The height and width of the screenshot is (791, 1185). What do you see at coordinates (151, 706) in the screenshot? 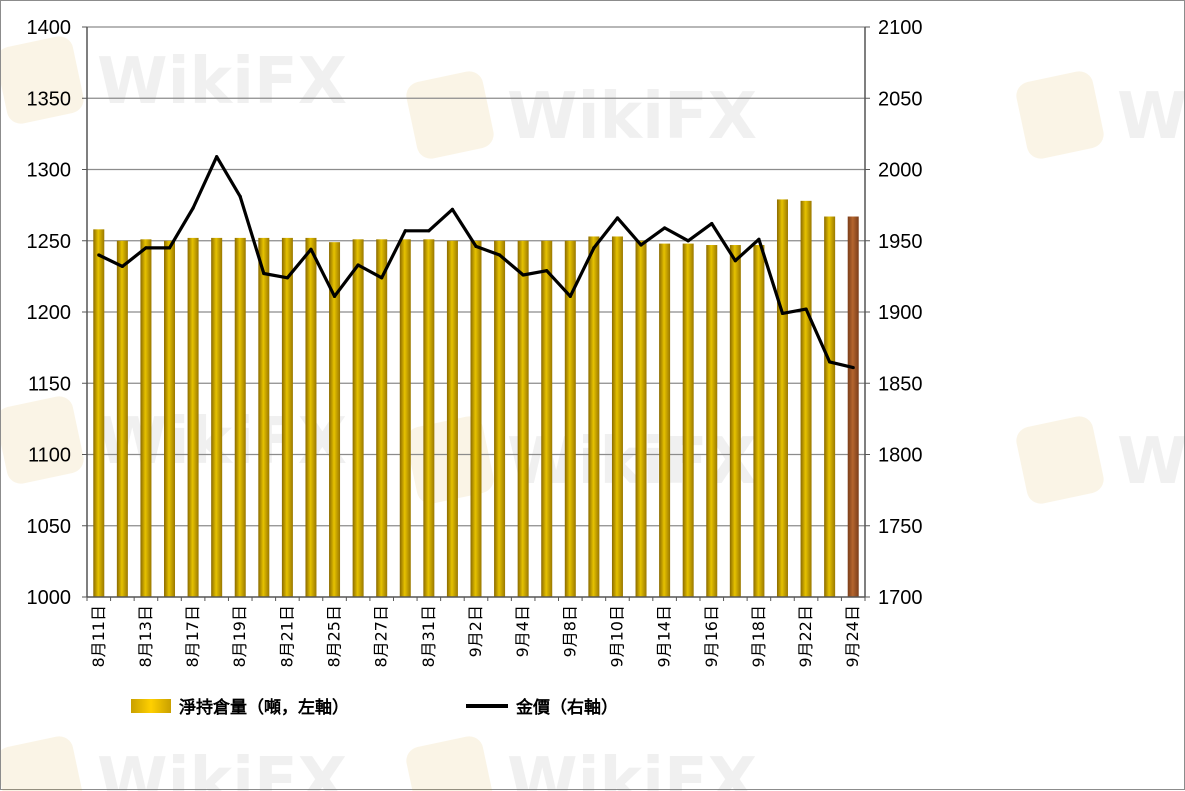
I see `legend-bar-swatch` at bounding box center [151, 706].